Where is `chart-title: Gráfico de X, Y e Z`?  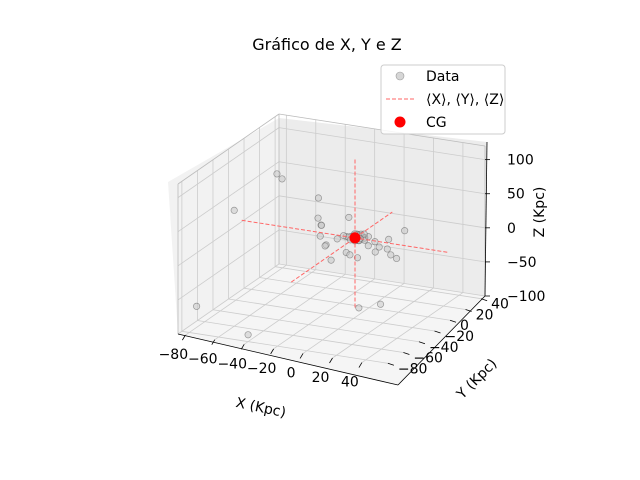
chart-title: Gráfico de X, Y e Z is located at coordinates (327, 44).